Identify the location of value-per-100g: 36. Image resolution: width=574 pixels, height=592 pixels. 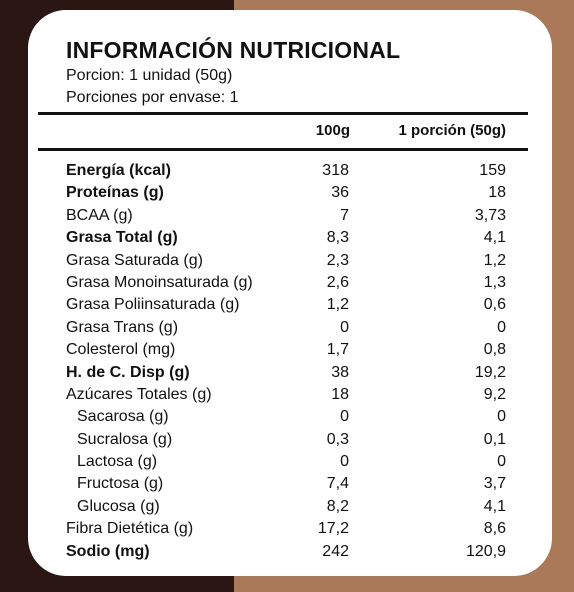
(340, 193).